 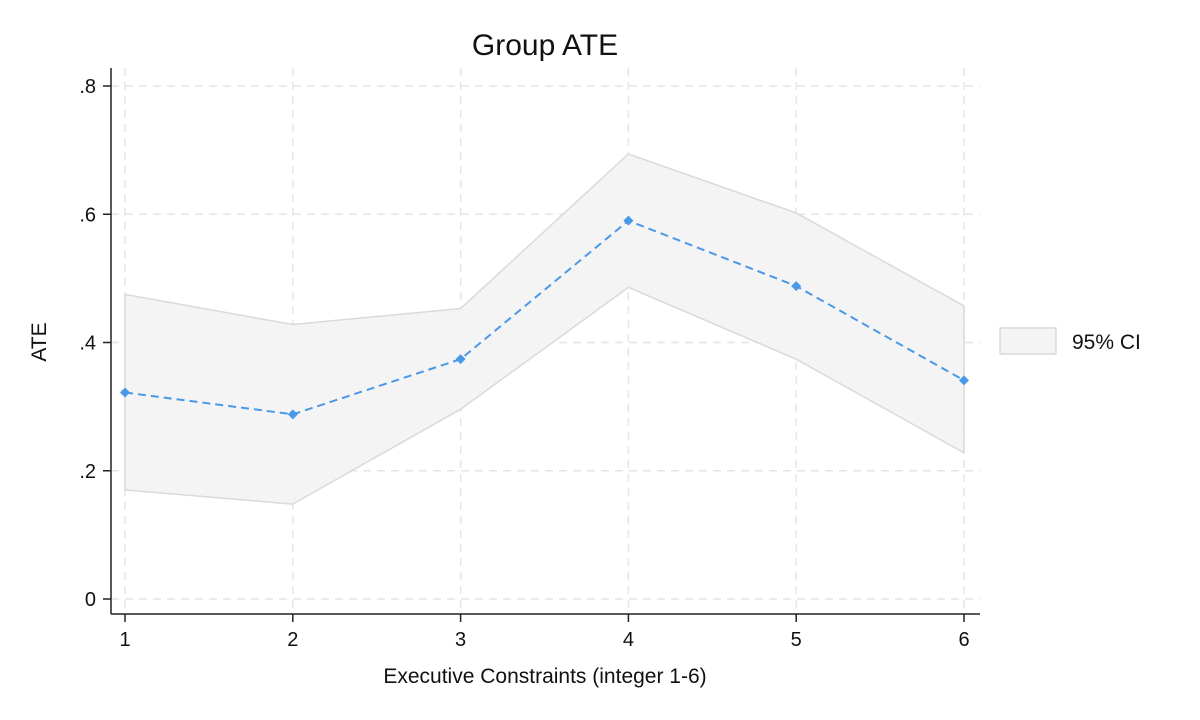 I want to click on y-tick-label-0: 0, so click(x=90, y=600).